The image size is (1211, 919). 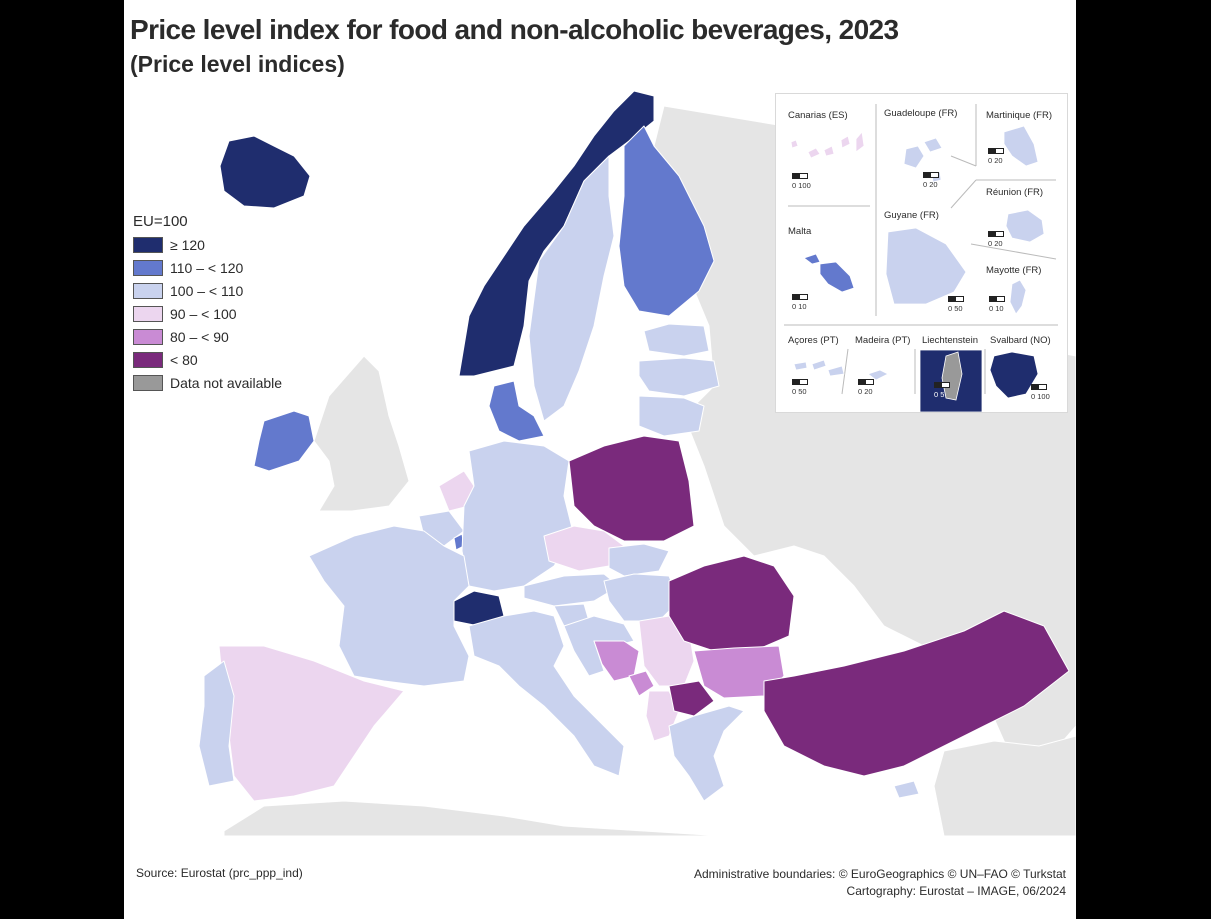 I want to click on region-finland, so click(x=666, y=221).